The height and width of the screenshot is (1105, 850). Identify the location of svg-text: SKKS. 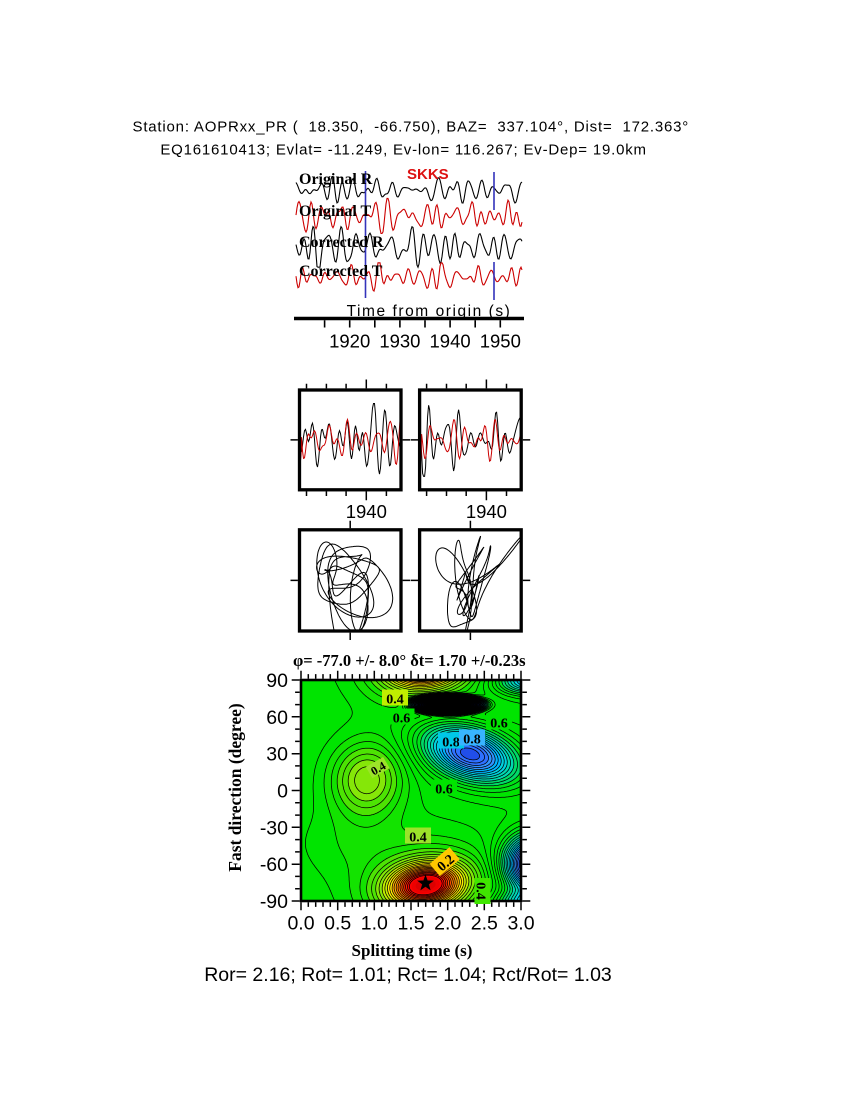
(428, 174).